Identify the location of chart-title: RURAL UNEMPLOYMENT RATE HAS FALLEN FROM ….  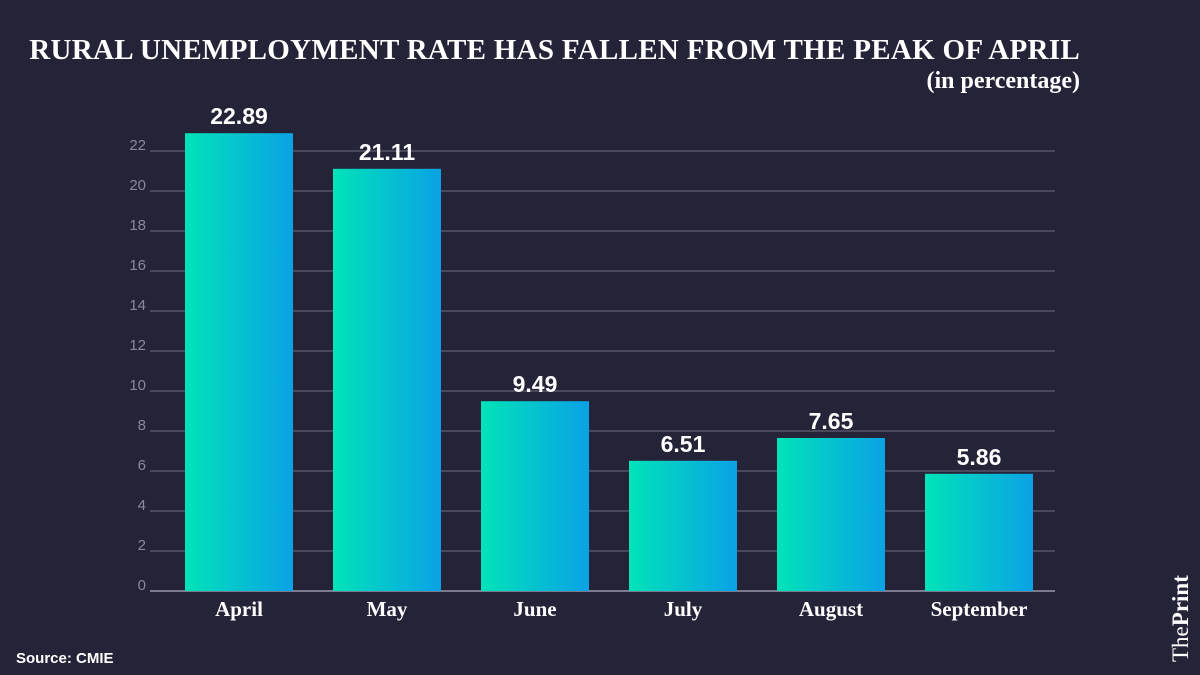
(554, 50).